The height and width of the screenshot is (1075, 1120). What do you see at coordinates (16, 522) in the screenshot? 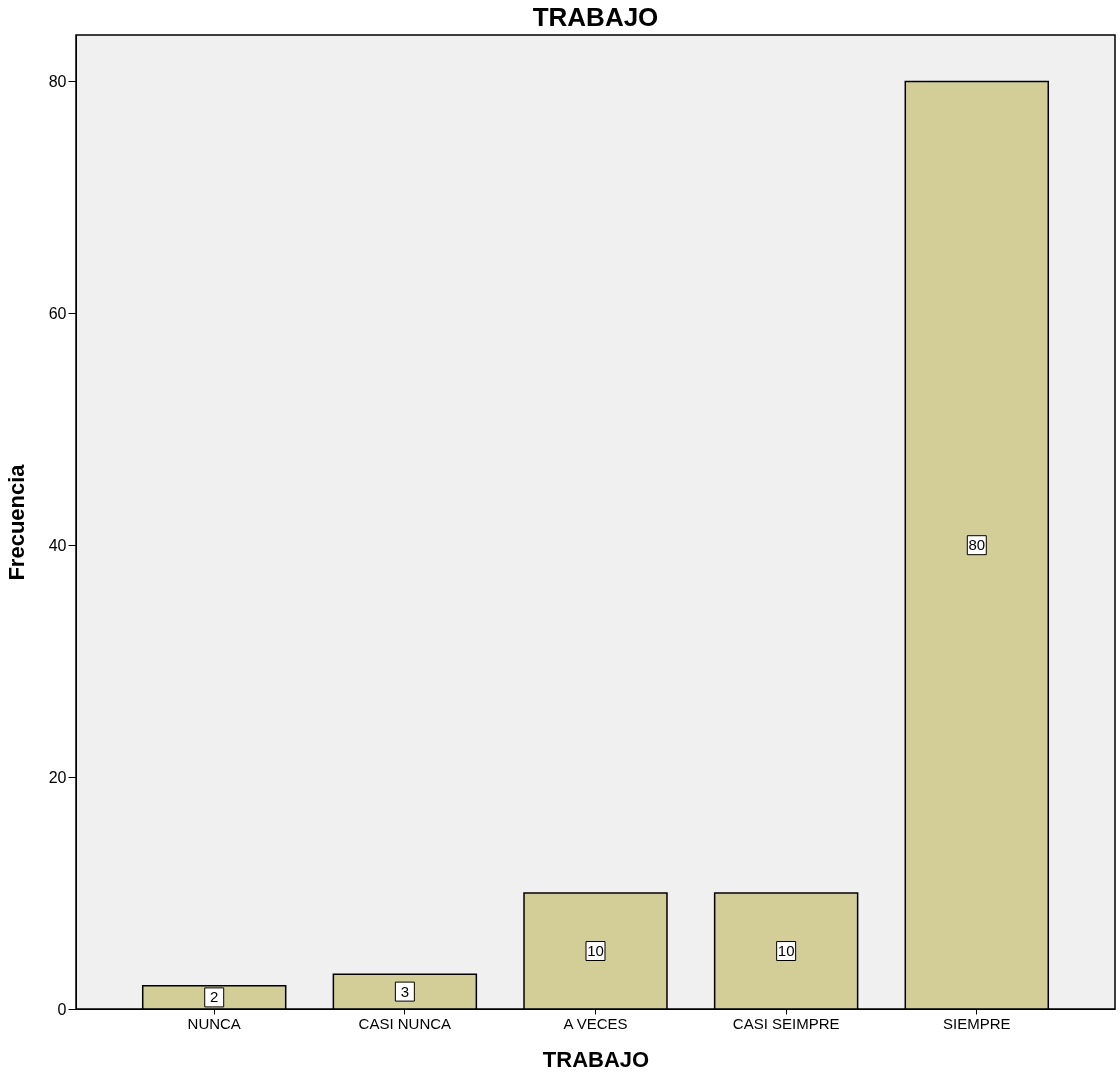
I see `y-axis-title: Frecuencia` at bounding box center [16, 522].